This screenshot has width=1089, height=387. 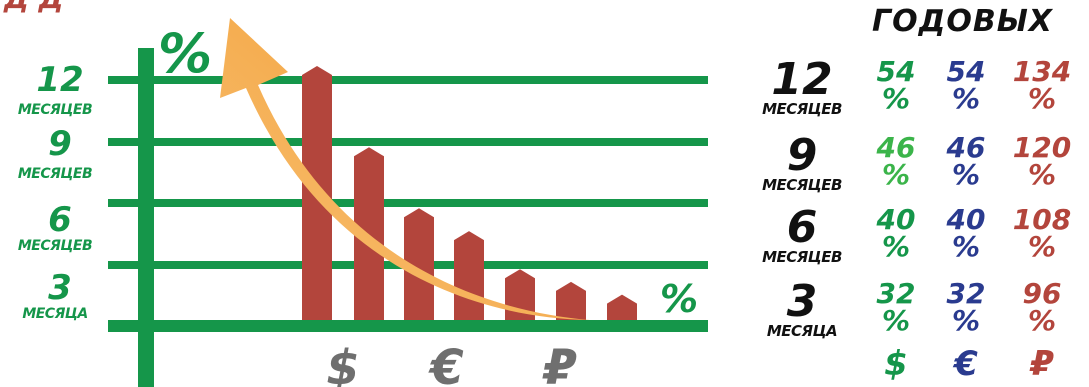 I want to click on y-axis-percent-label: %, so click(x=185, y=53).